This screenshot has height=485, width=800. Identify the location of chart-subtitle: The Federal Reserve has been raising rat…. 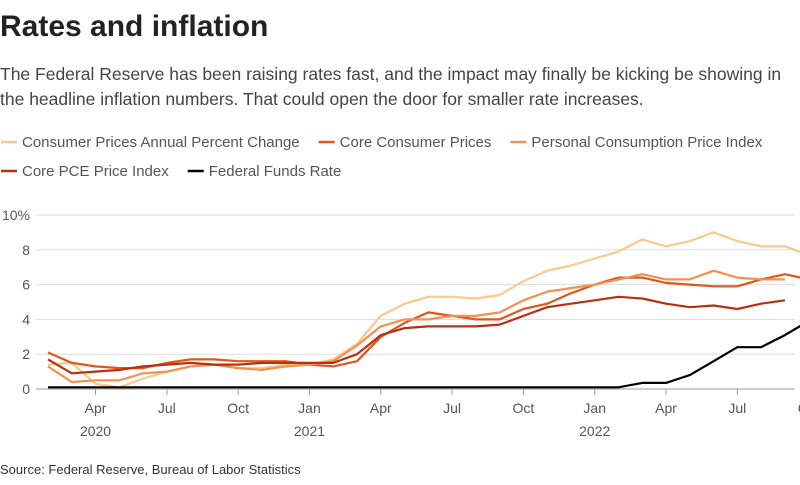
(391, 86).